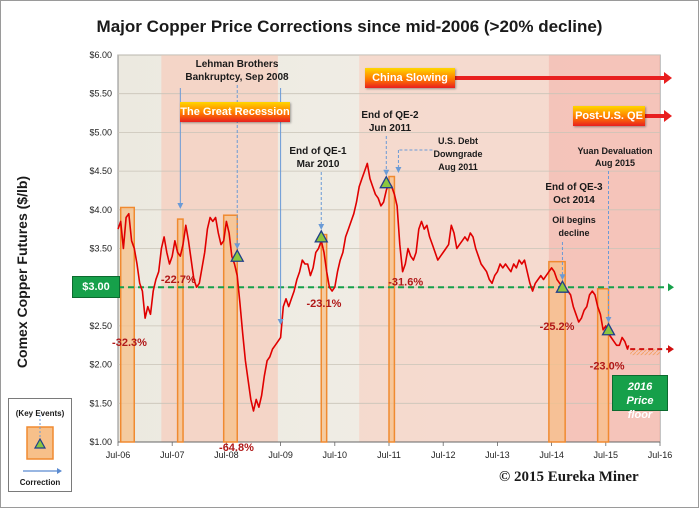 The image size is (699, 508). What do you see at coordinates (100, 171) in the screenshot?
I see `y-tick-label: $4.50` at bounding box center [100, 171].